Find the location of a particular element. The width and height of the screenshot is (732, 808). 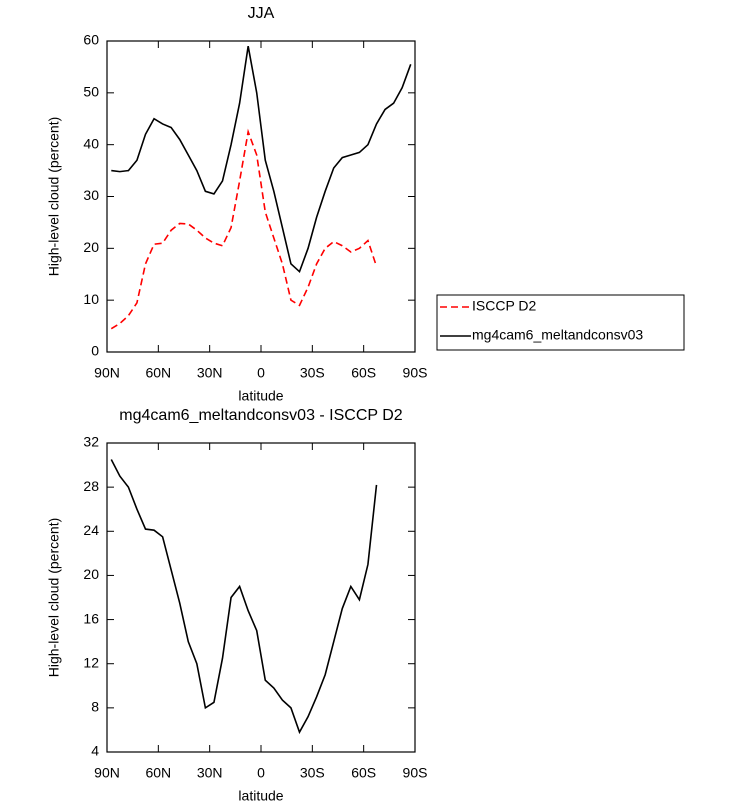

y-tick-label: 32 is located at coordinates (91, 442).